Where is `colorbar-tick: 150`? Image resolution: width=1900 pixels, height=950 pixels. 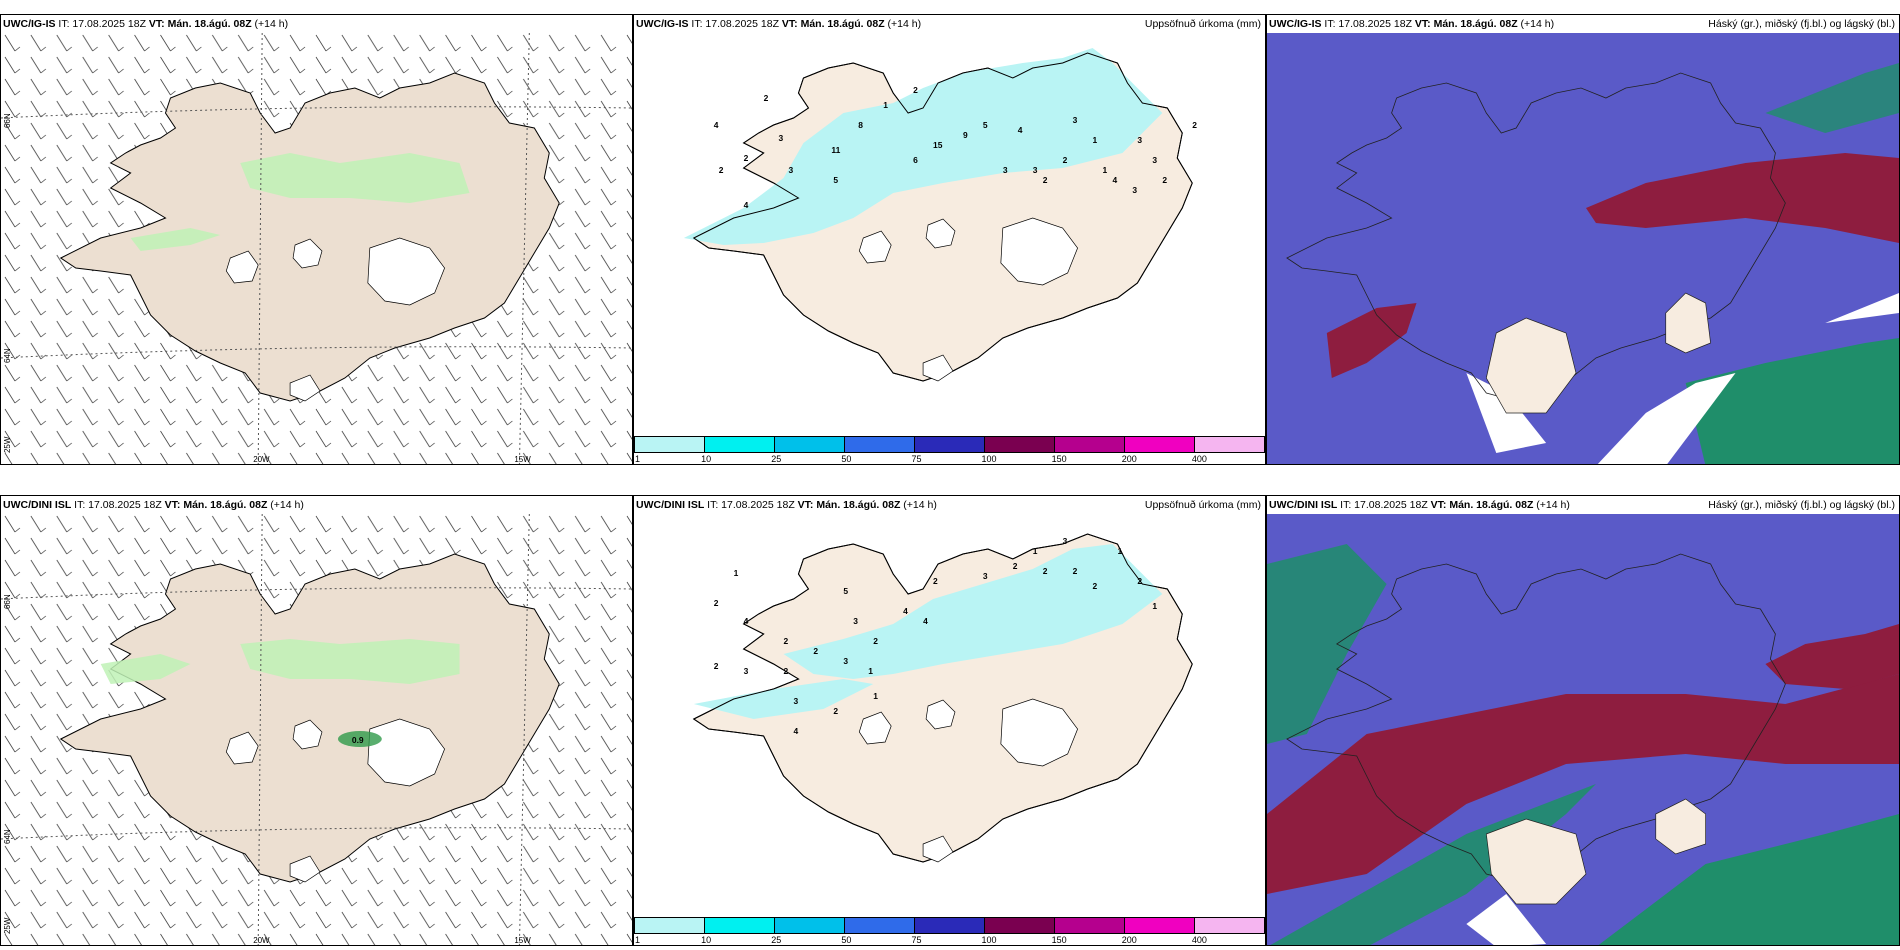 colorbar-tick: 150 is located at coordinates (1059, 940).